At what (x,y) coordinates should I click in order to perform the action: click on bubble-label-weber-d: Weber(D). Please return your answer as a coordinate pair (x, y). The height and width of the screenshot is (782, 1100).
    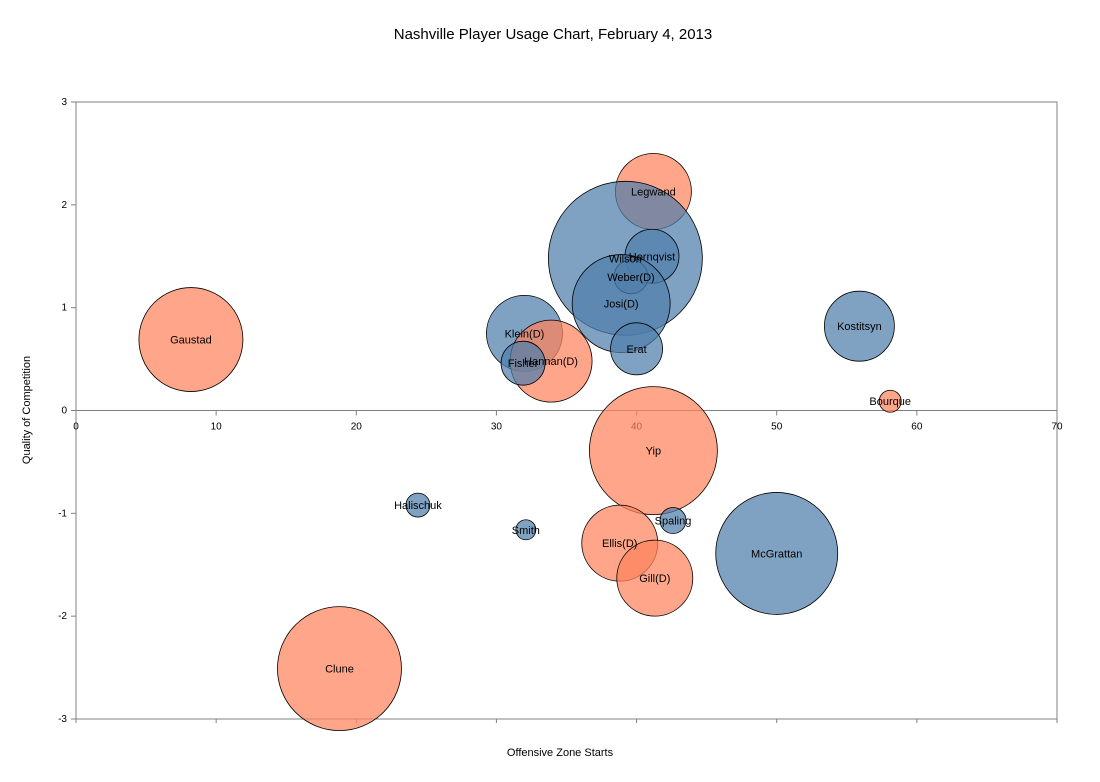
    Looking at the image, I should click on (630, 278).